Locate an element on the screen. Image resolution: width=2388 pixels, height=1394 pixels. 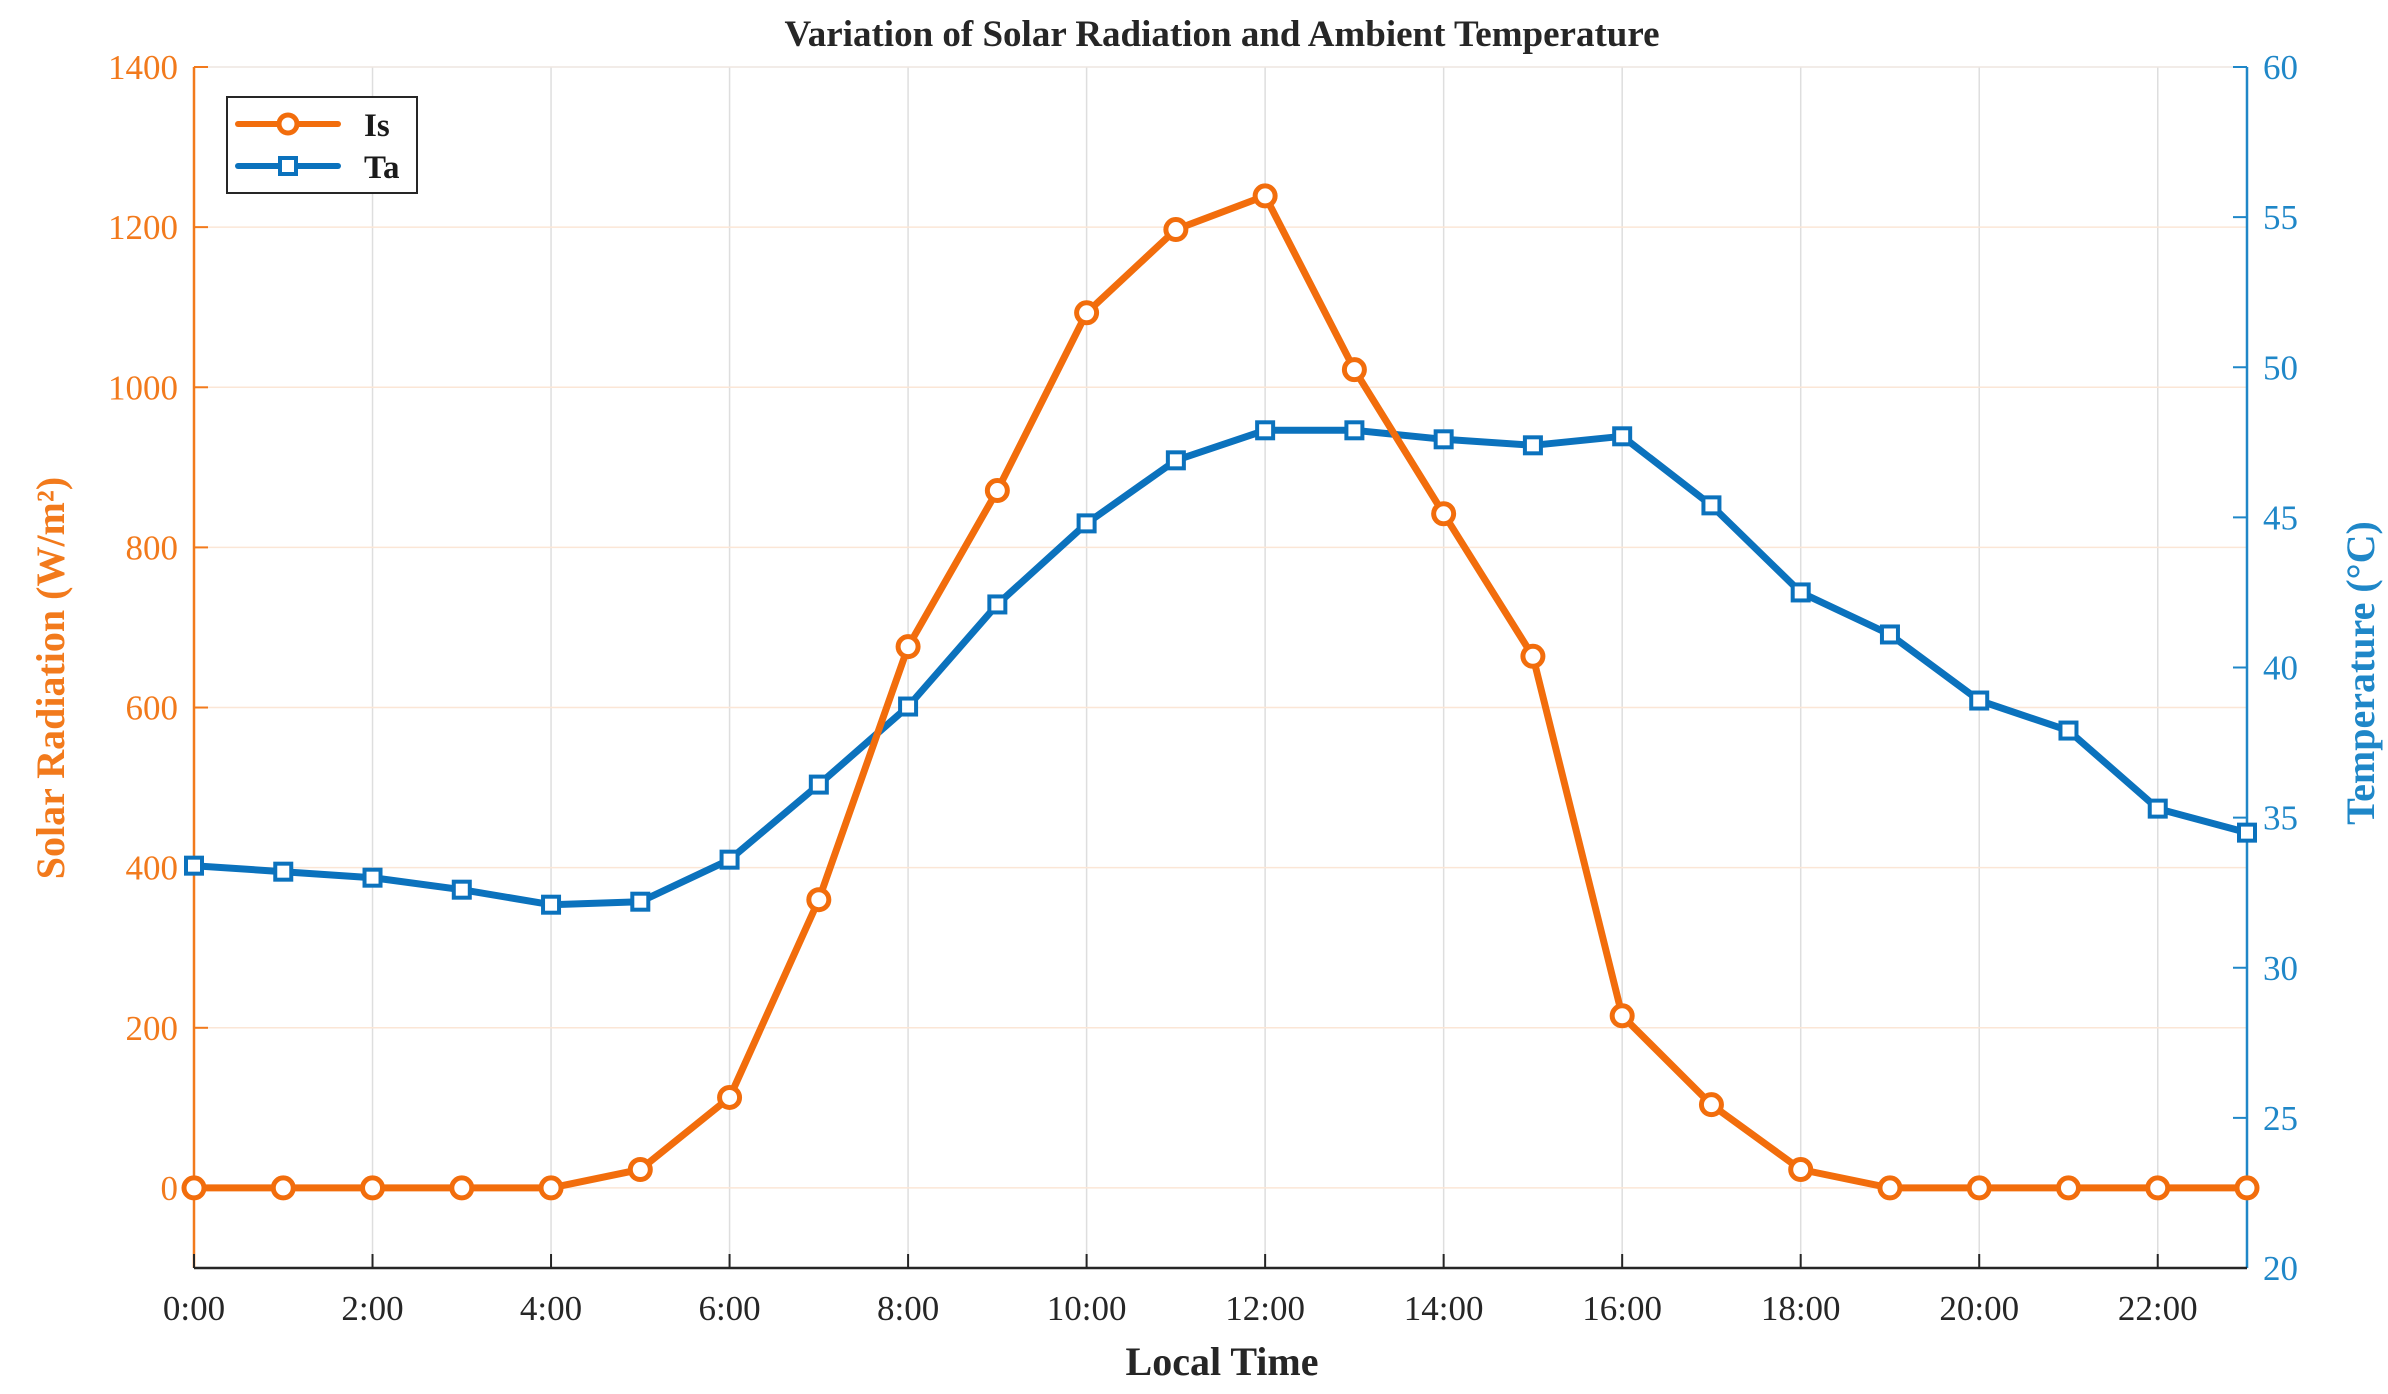
right-axis: 20 25 30 35 40 45 50 55 60 is located at coordinates (2265, 668).